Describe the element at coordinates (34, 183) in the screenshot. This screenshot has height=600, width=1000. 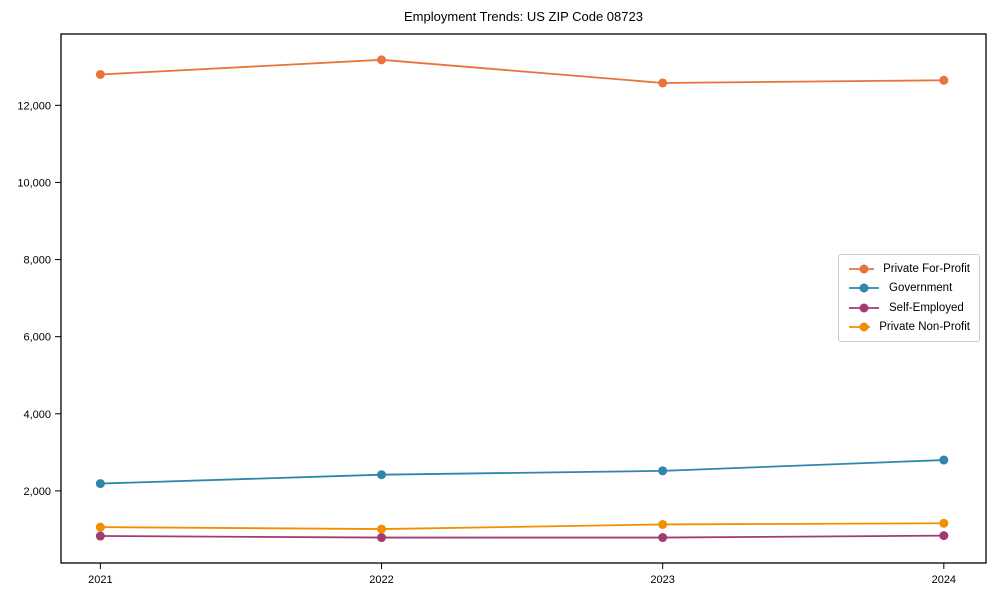
I see `y-tick-label: 10,000` at that location.